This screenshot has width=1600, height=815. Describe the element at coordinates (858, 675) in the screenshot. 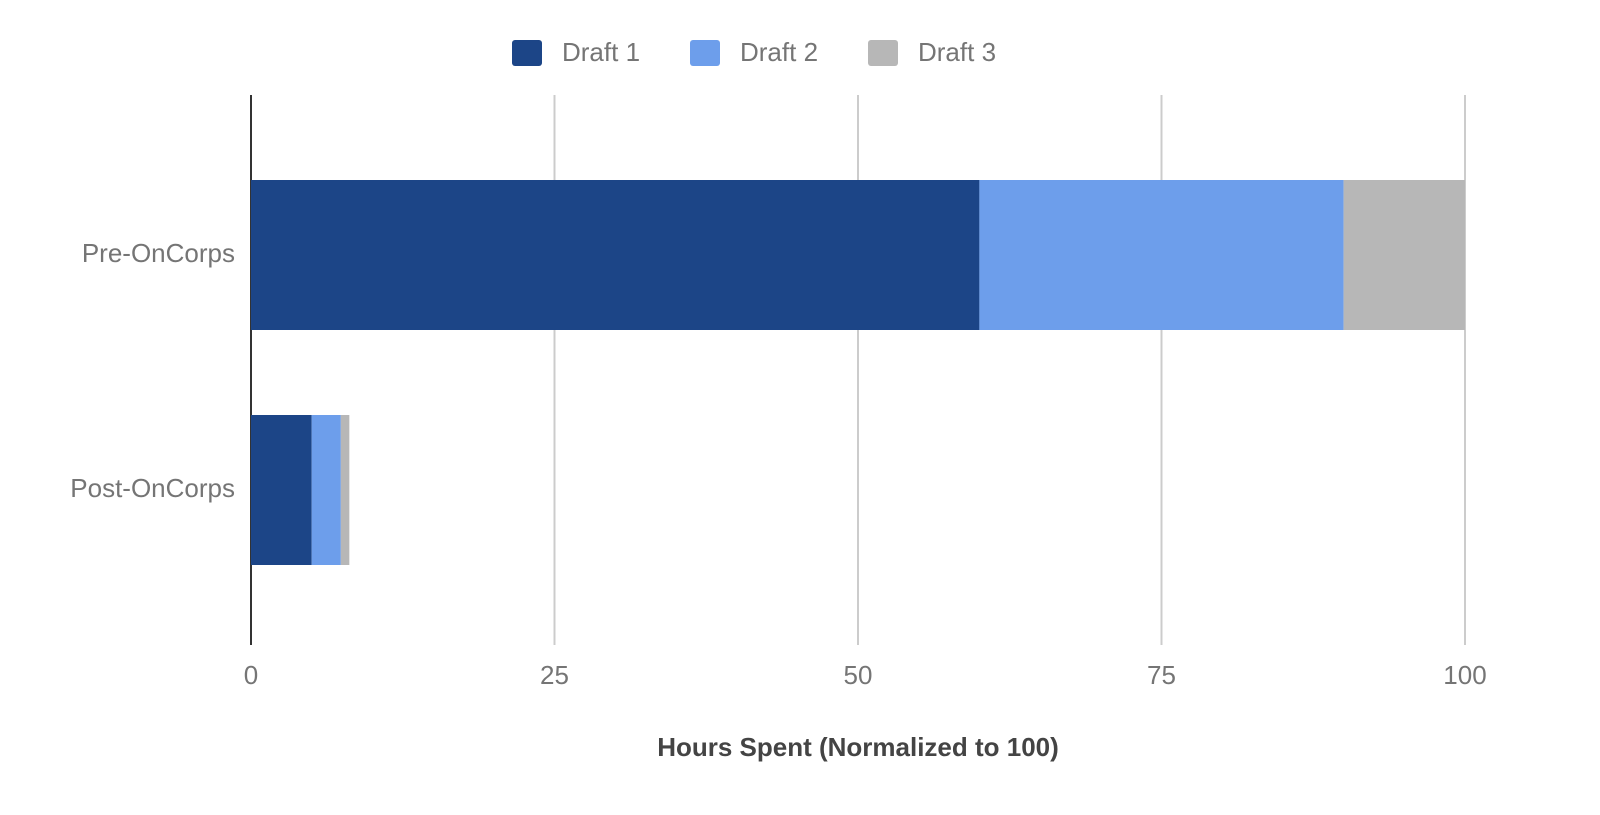

I see `x-tick-label: 50` at that location.